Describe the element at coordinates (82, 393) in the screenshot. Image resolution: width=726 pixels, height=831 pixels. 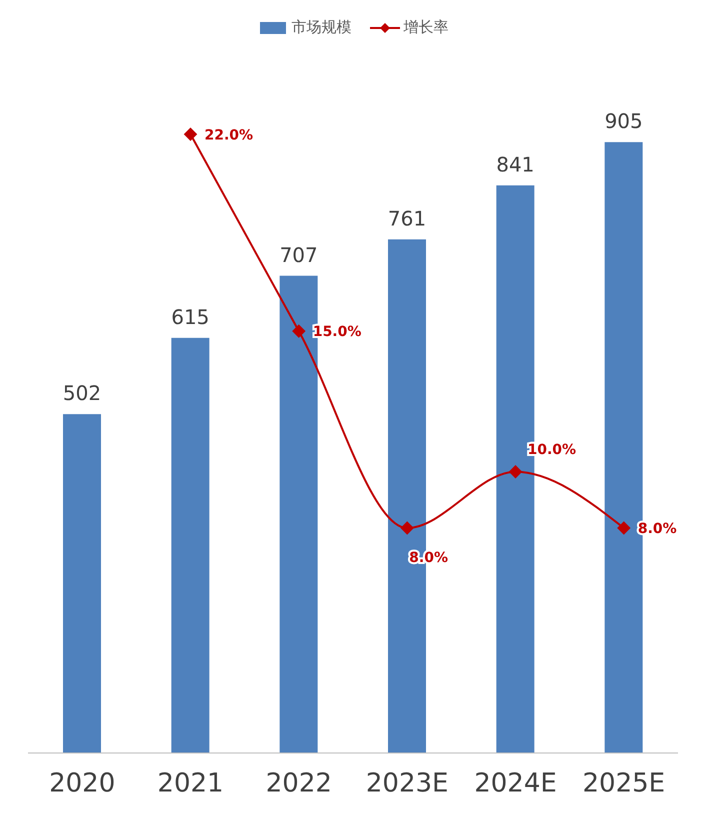
I see `data-label: 502` at that location.